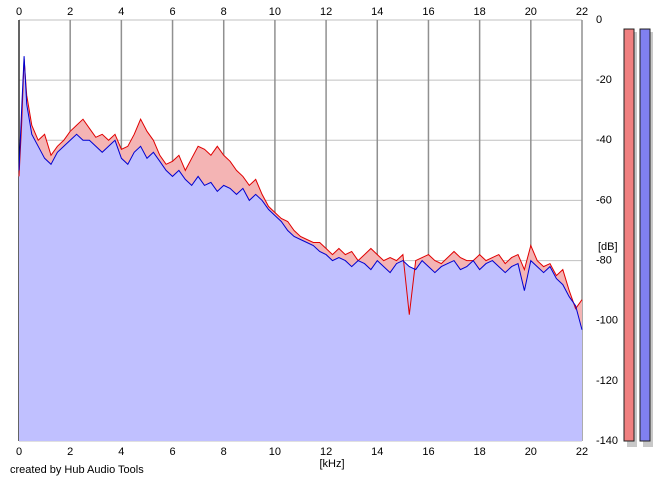 The height and width of the screenshot is (486, 664). What do you see at coordinates (604, 200) in the screenshot?
I see `y-tick-label: -60` at bounding box center [604, 200].